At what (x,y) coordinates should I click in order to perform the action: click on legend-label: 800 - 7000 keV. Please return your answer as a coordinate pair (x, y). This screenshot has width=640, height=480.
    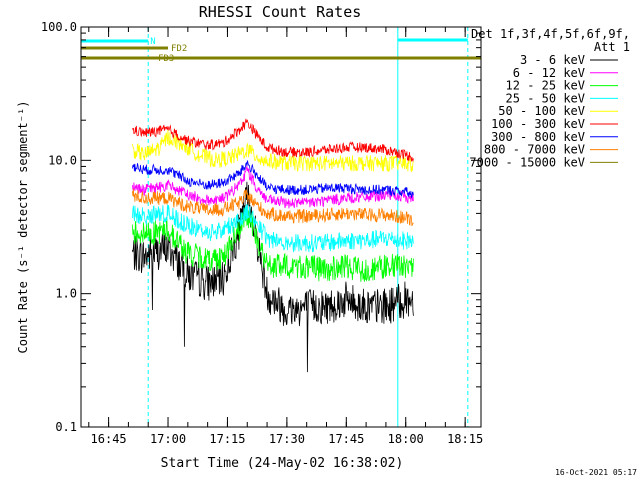
    Looking at the image, I should click on (534, 150).